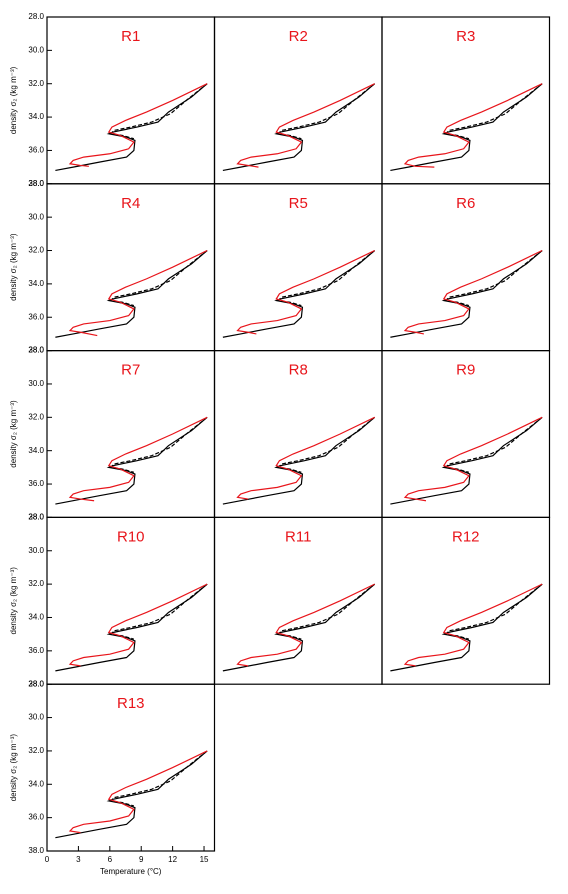 The width and height of the screenshot is (568, 894). I want to click on panel-title: R1, so click(130, 36).